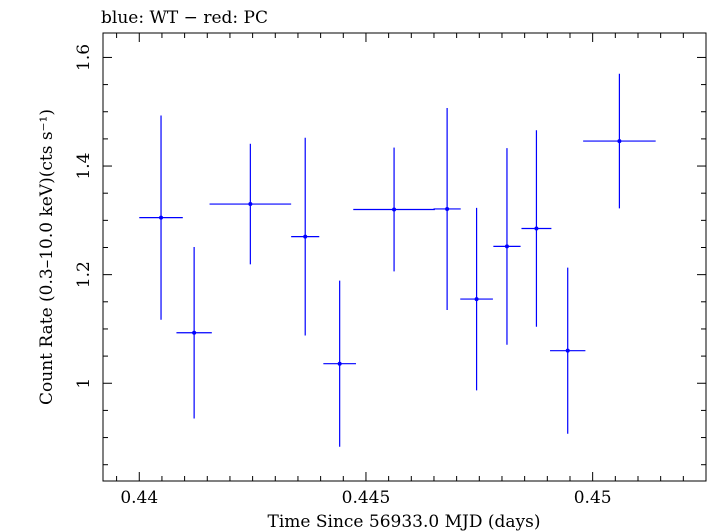 This screenshot has width=709, height=532. I want to click on x-tick-label: 0.44, so click(139, 498).